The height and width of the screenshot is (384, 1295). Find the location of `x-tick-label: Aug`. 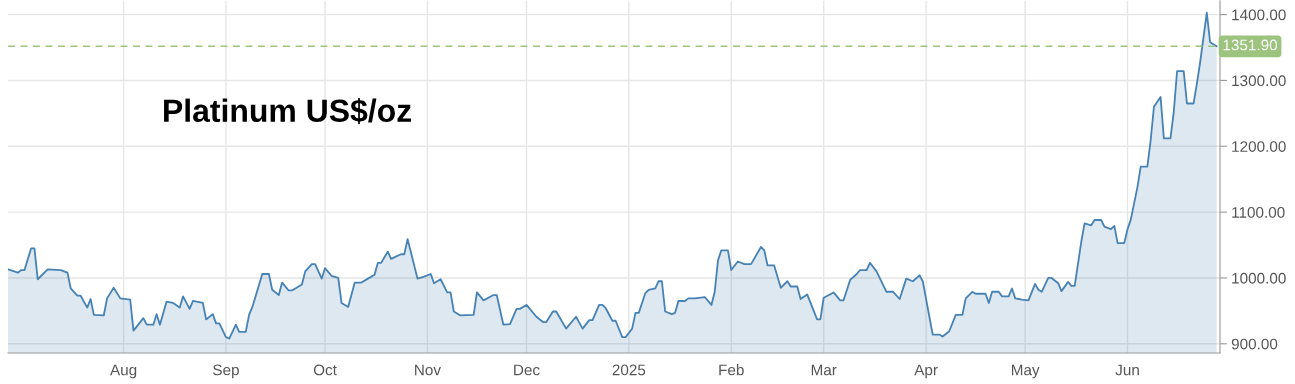

x-tick-label: Aug is located at coordinates (123, 371).